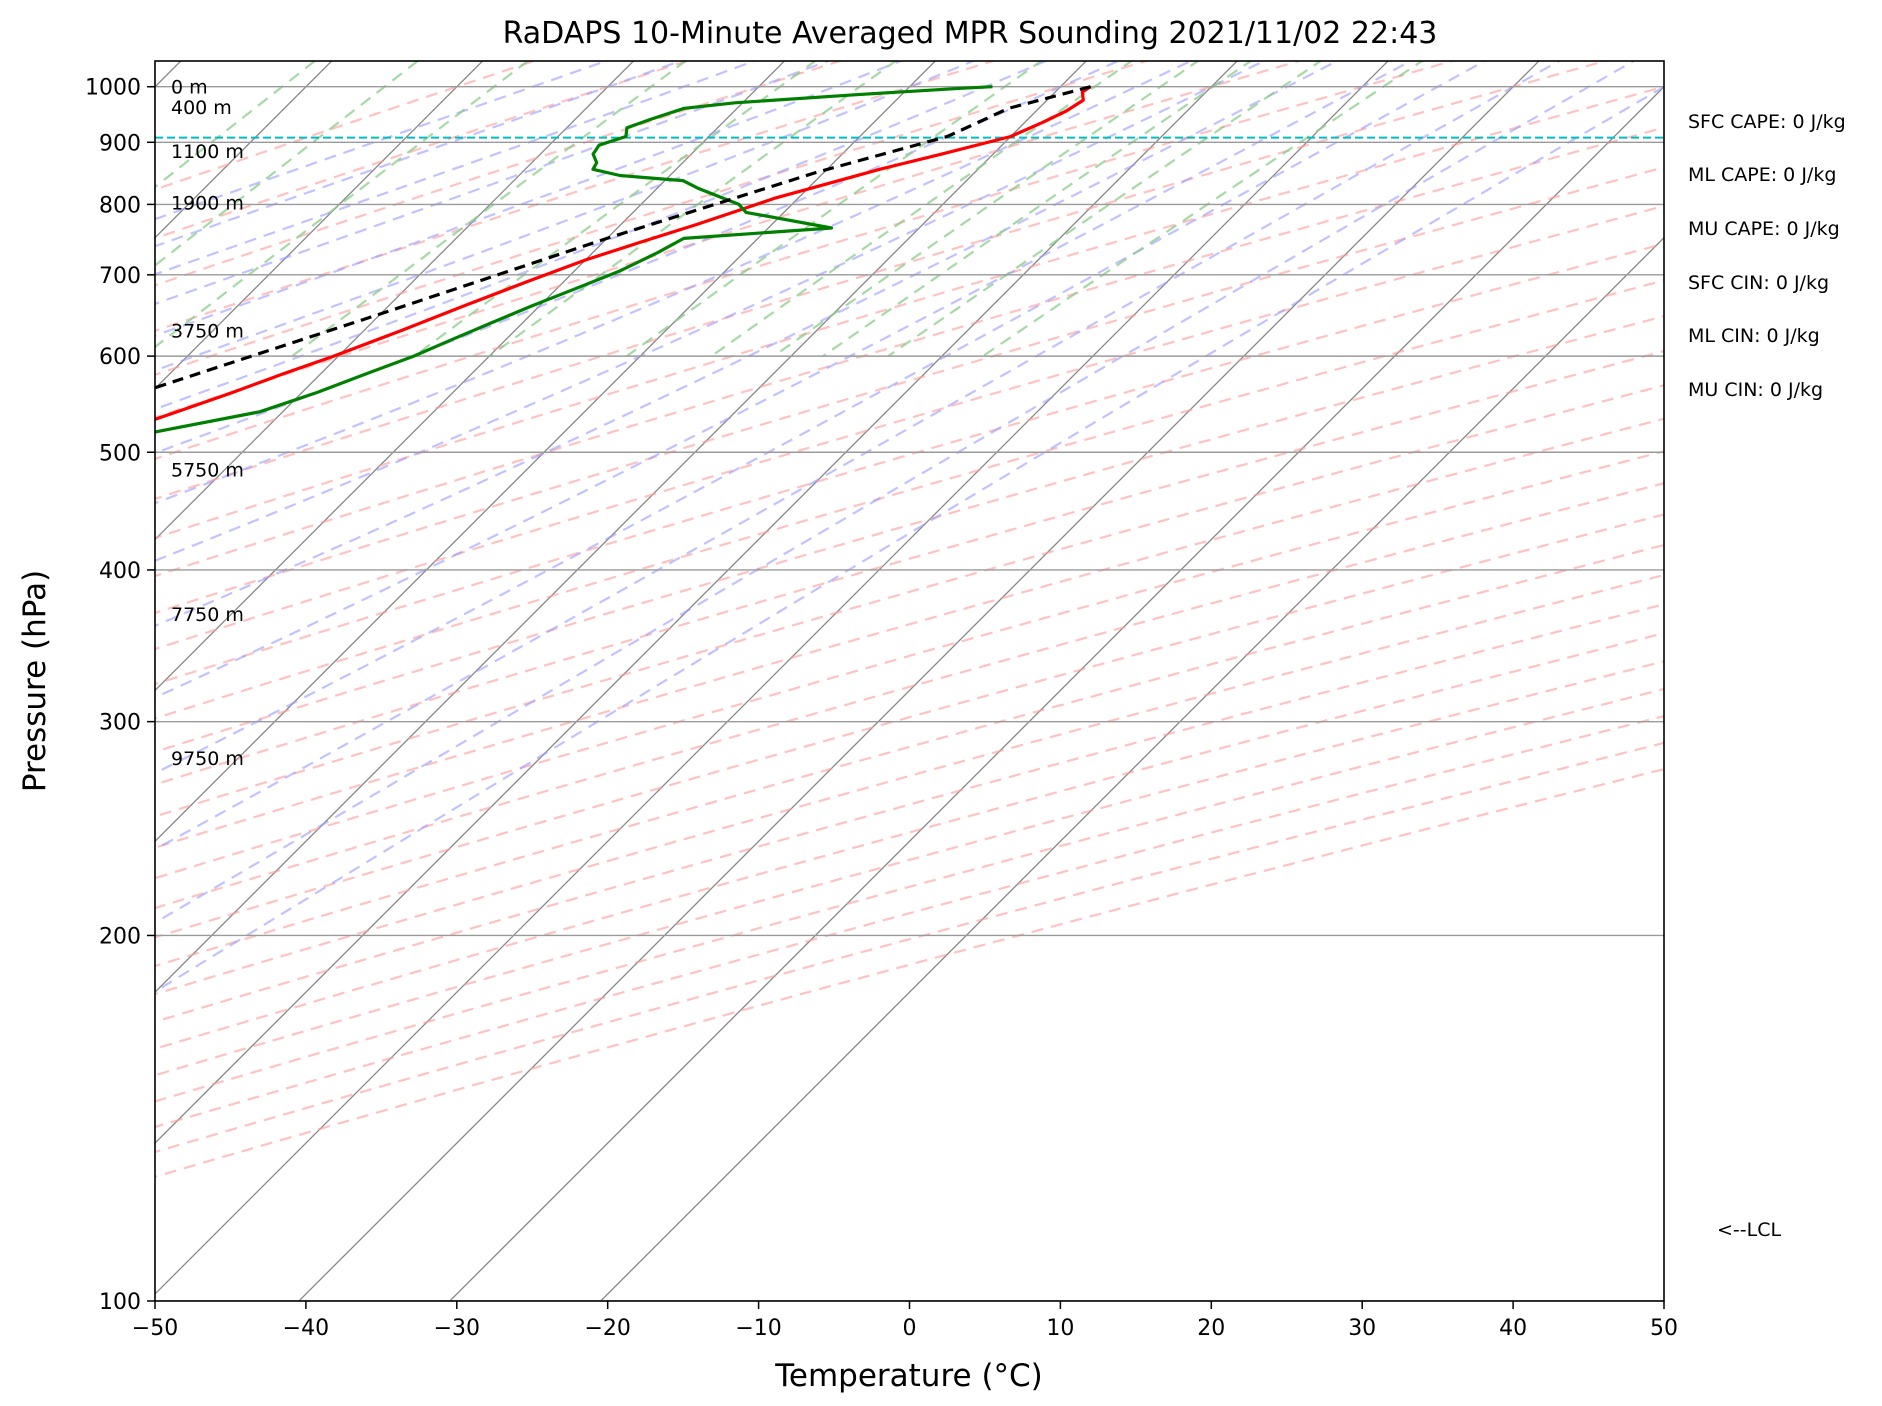 Image resolution: width=1882 pixels, height=1406 pixels. I want to click on y-tick-label: 1000, so click(113, 88).